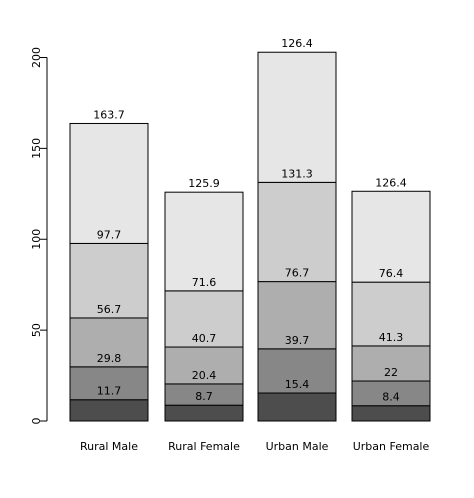 The image size is (474, 498). I want to click on category-label: Rural Male, so click(109, 446).